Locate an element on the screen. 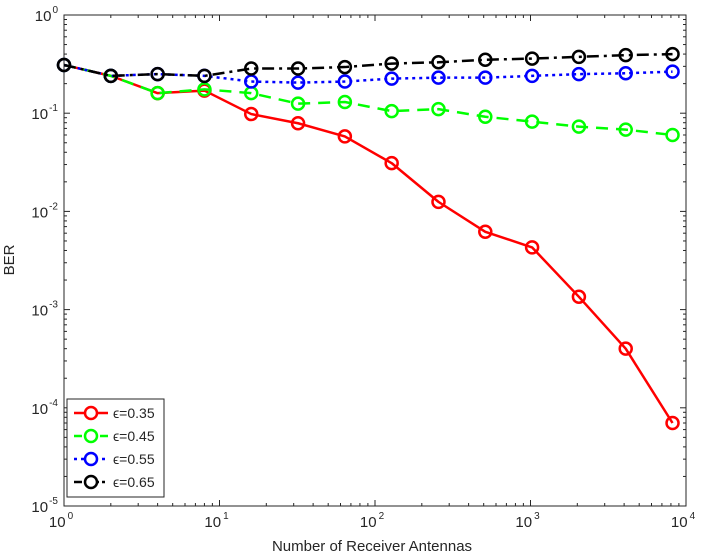 This screenshot has width=706, height=556. x-axis-label: Number of Receiver Antennas is located at coordinates (372, 546).